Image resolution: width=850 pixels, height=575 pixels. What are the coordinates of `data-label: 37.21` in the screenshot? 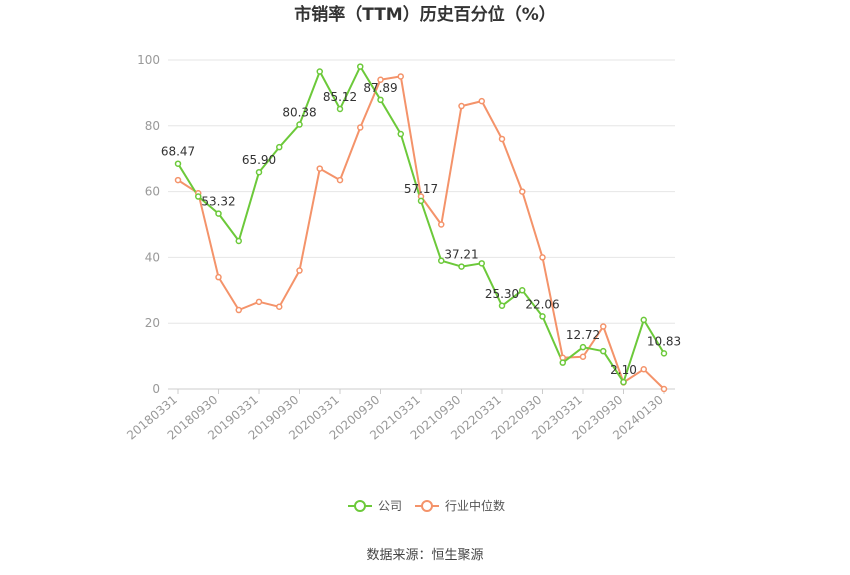 It's located at (461, 255).